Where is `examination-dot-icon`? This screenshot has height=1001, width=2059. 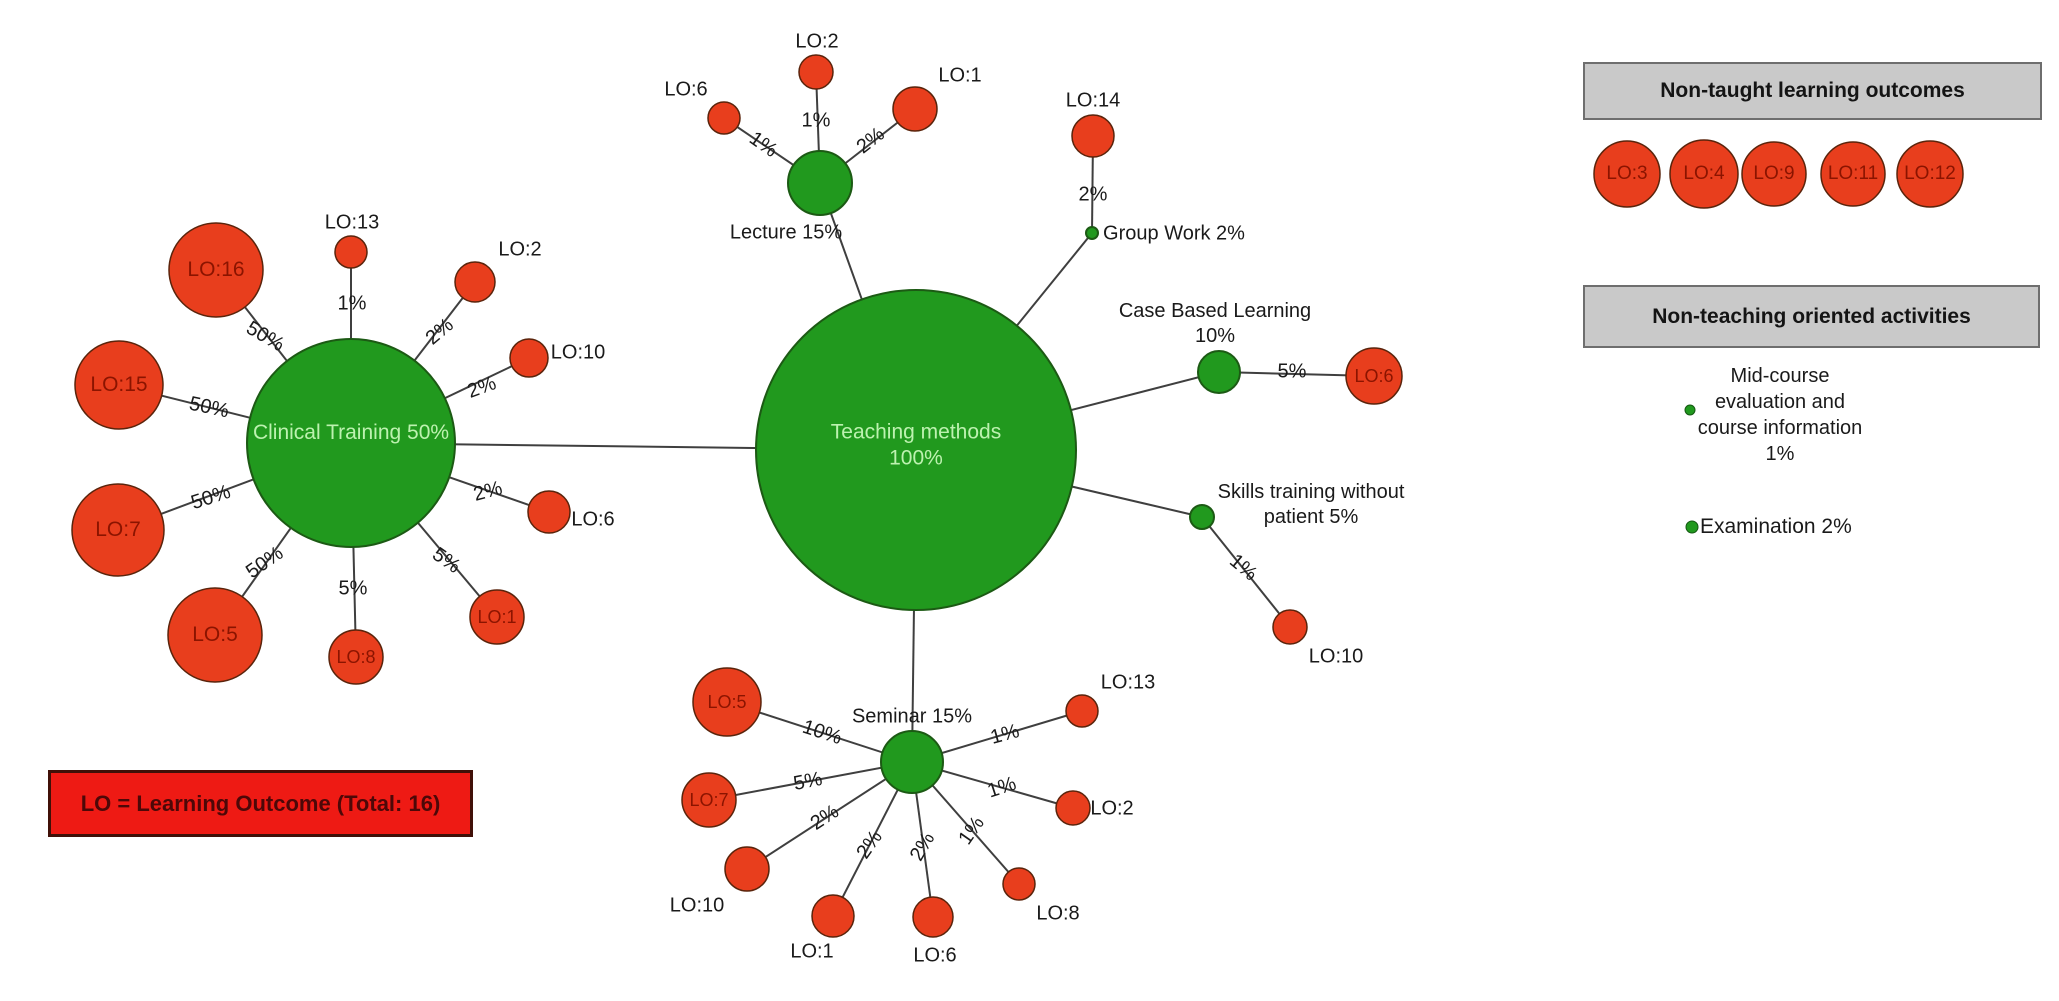
examination-dot-icon is located at coordinates (1692, 527).